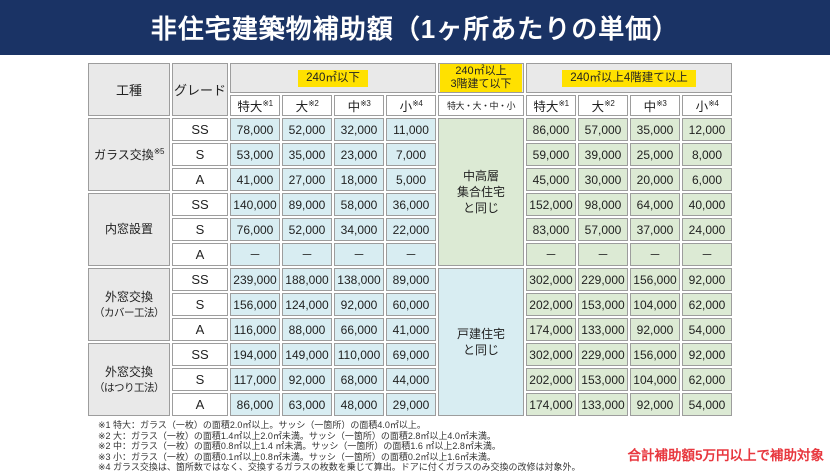 Image resolution: width=830 pixels, height=473 pixels. What do you see at coordinates (354, 107) in the screenshot?
I see `size-label: 中` at bounding box center [354, 107].